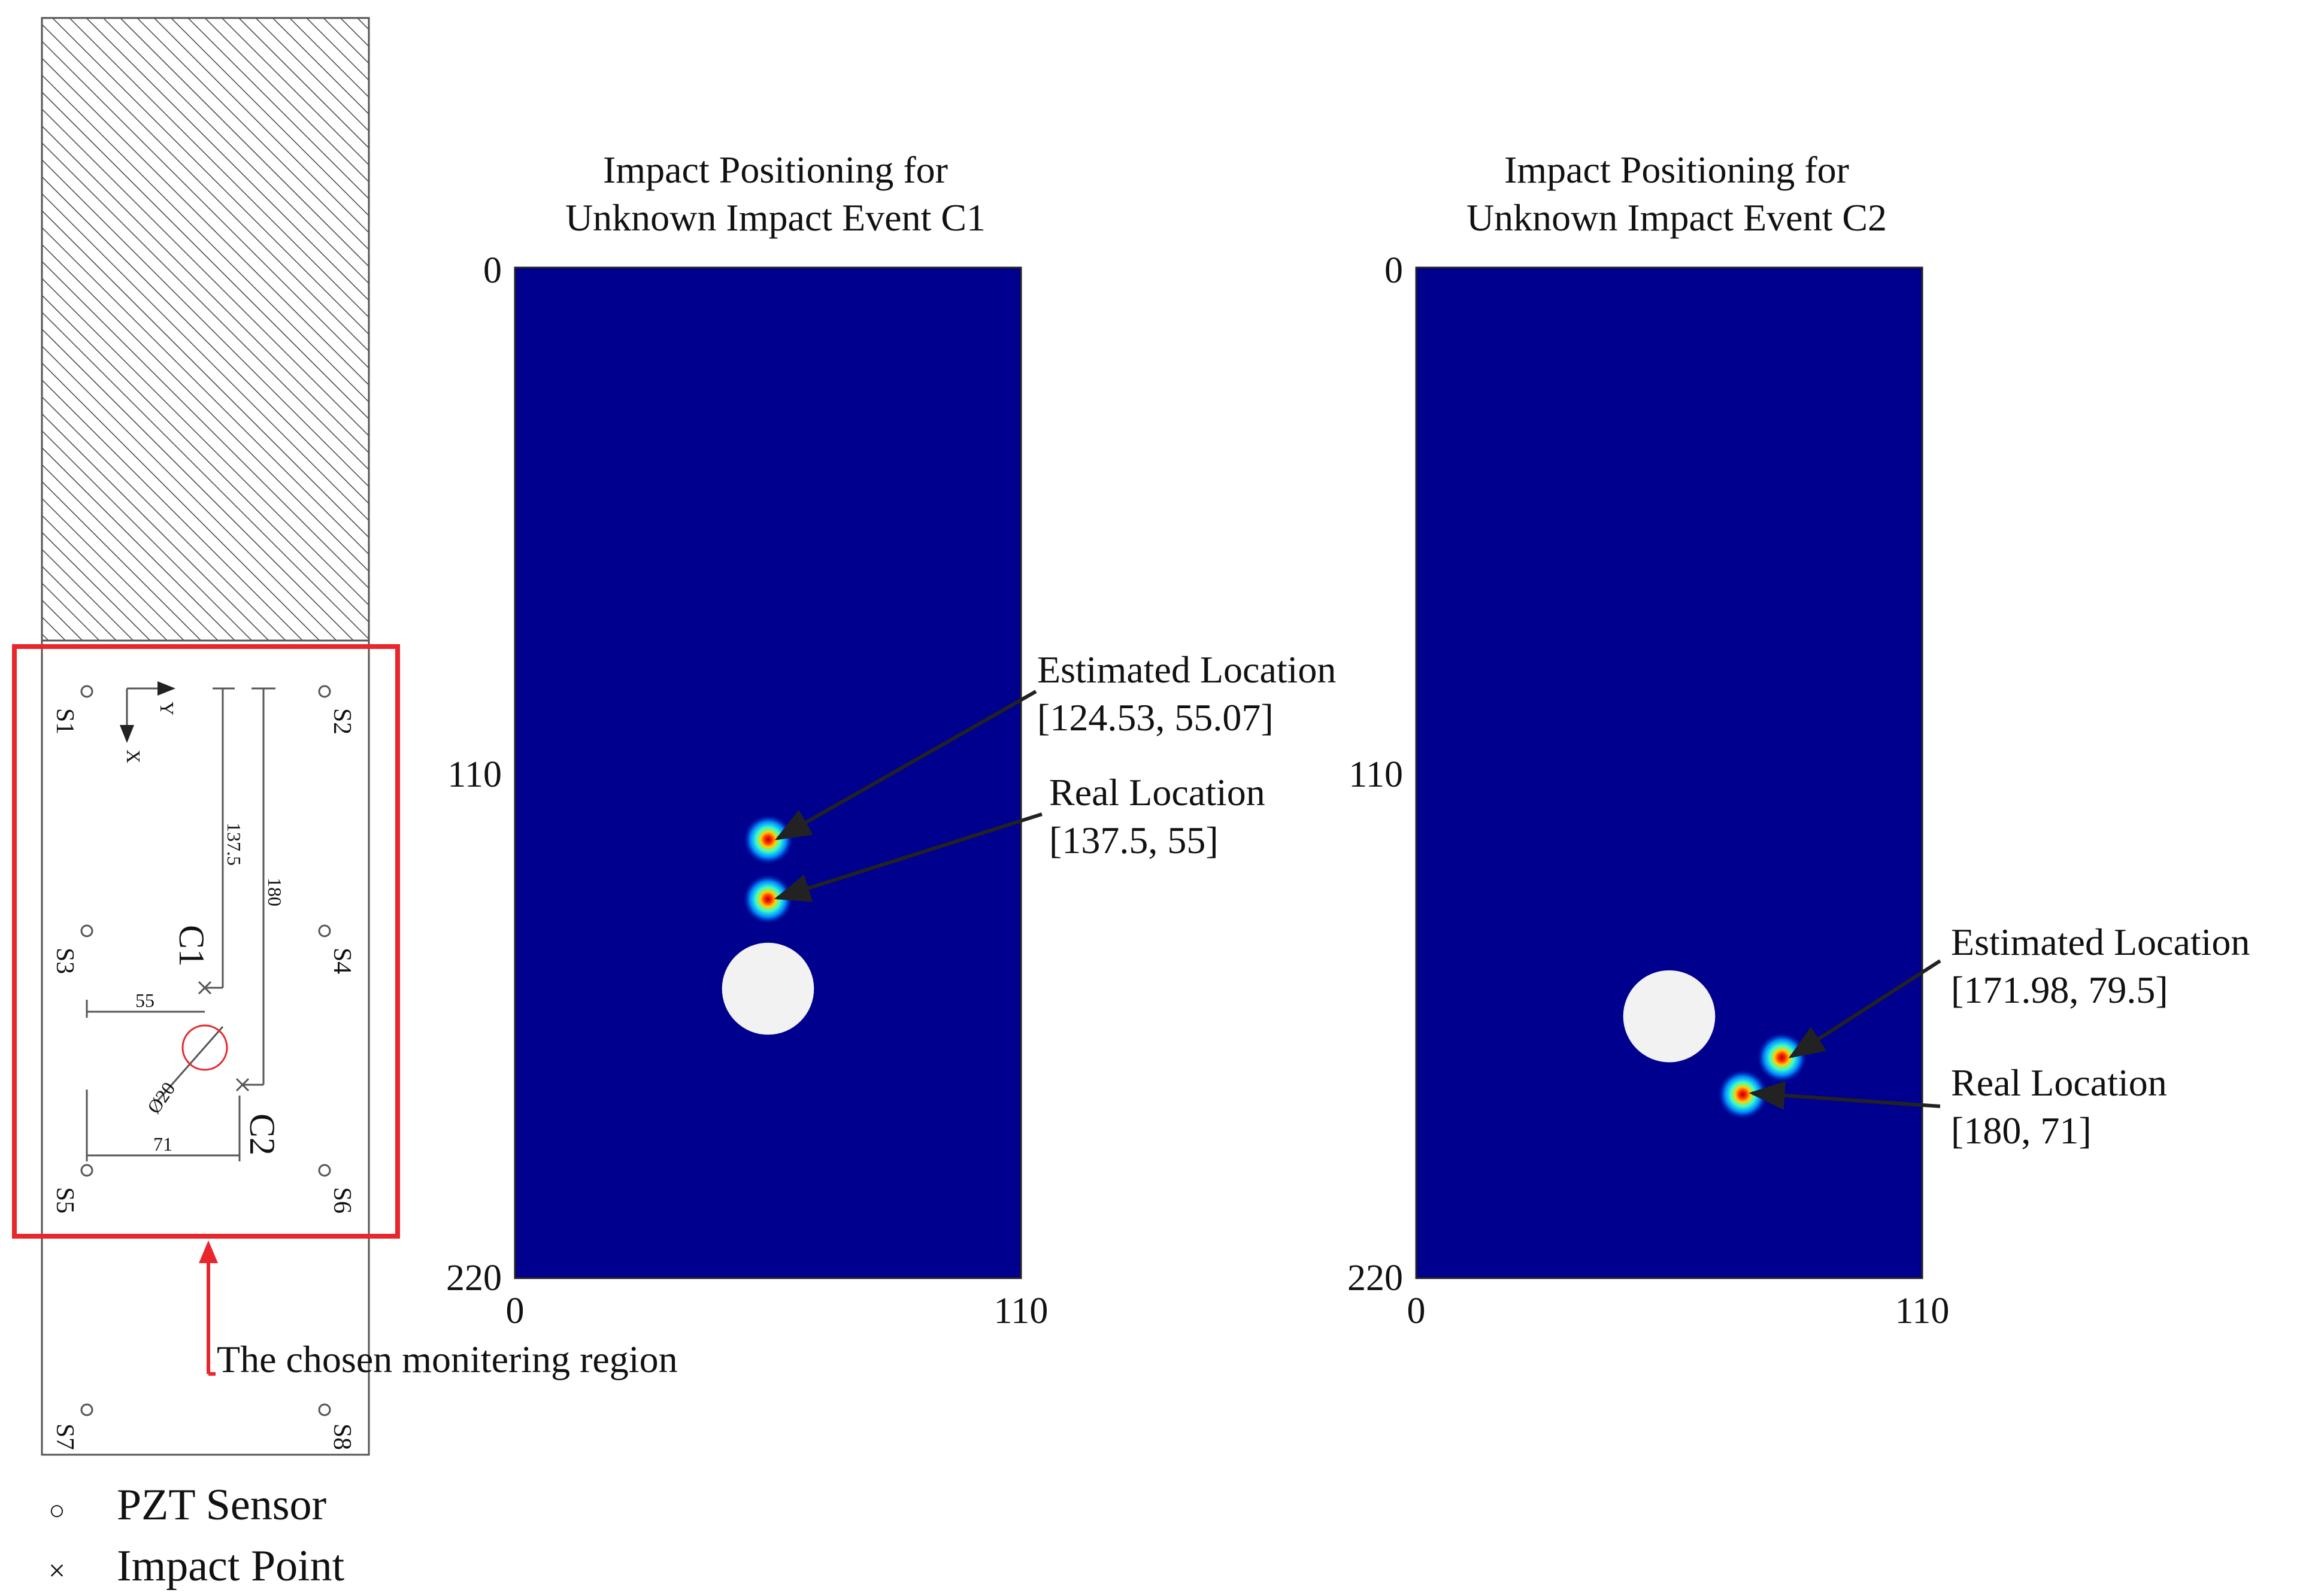 The image size is (2315, 1596). What do you see at coordinates (1669, 1016) in the screenshot?
I see `map-c2-hole` at bounding box center [1669, 1016].